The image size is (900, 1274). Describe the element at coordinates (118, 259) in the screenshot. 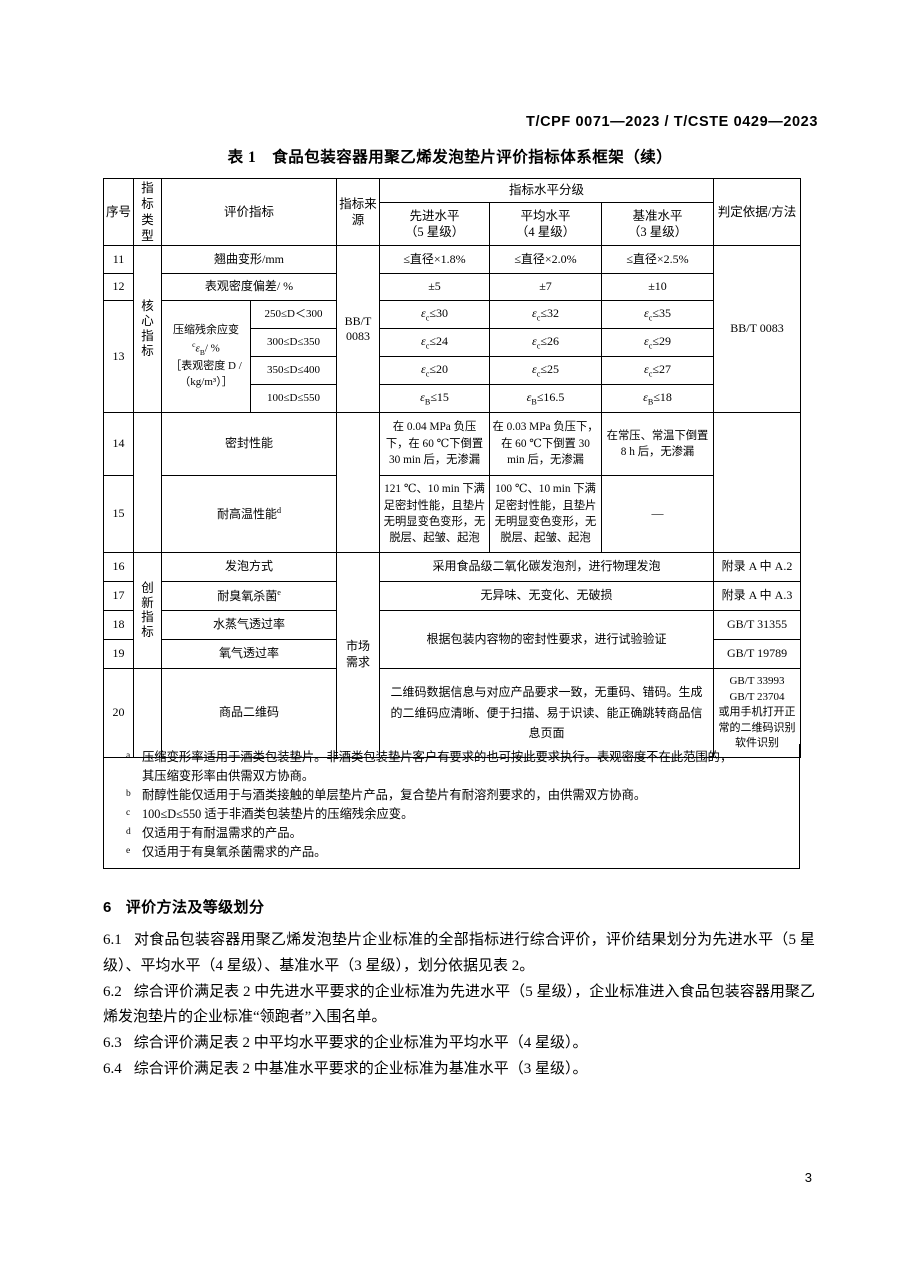

I see `row-11-seq: 11` at that location.